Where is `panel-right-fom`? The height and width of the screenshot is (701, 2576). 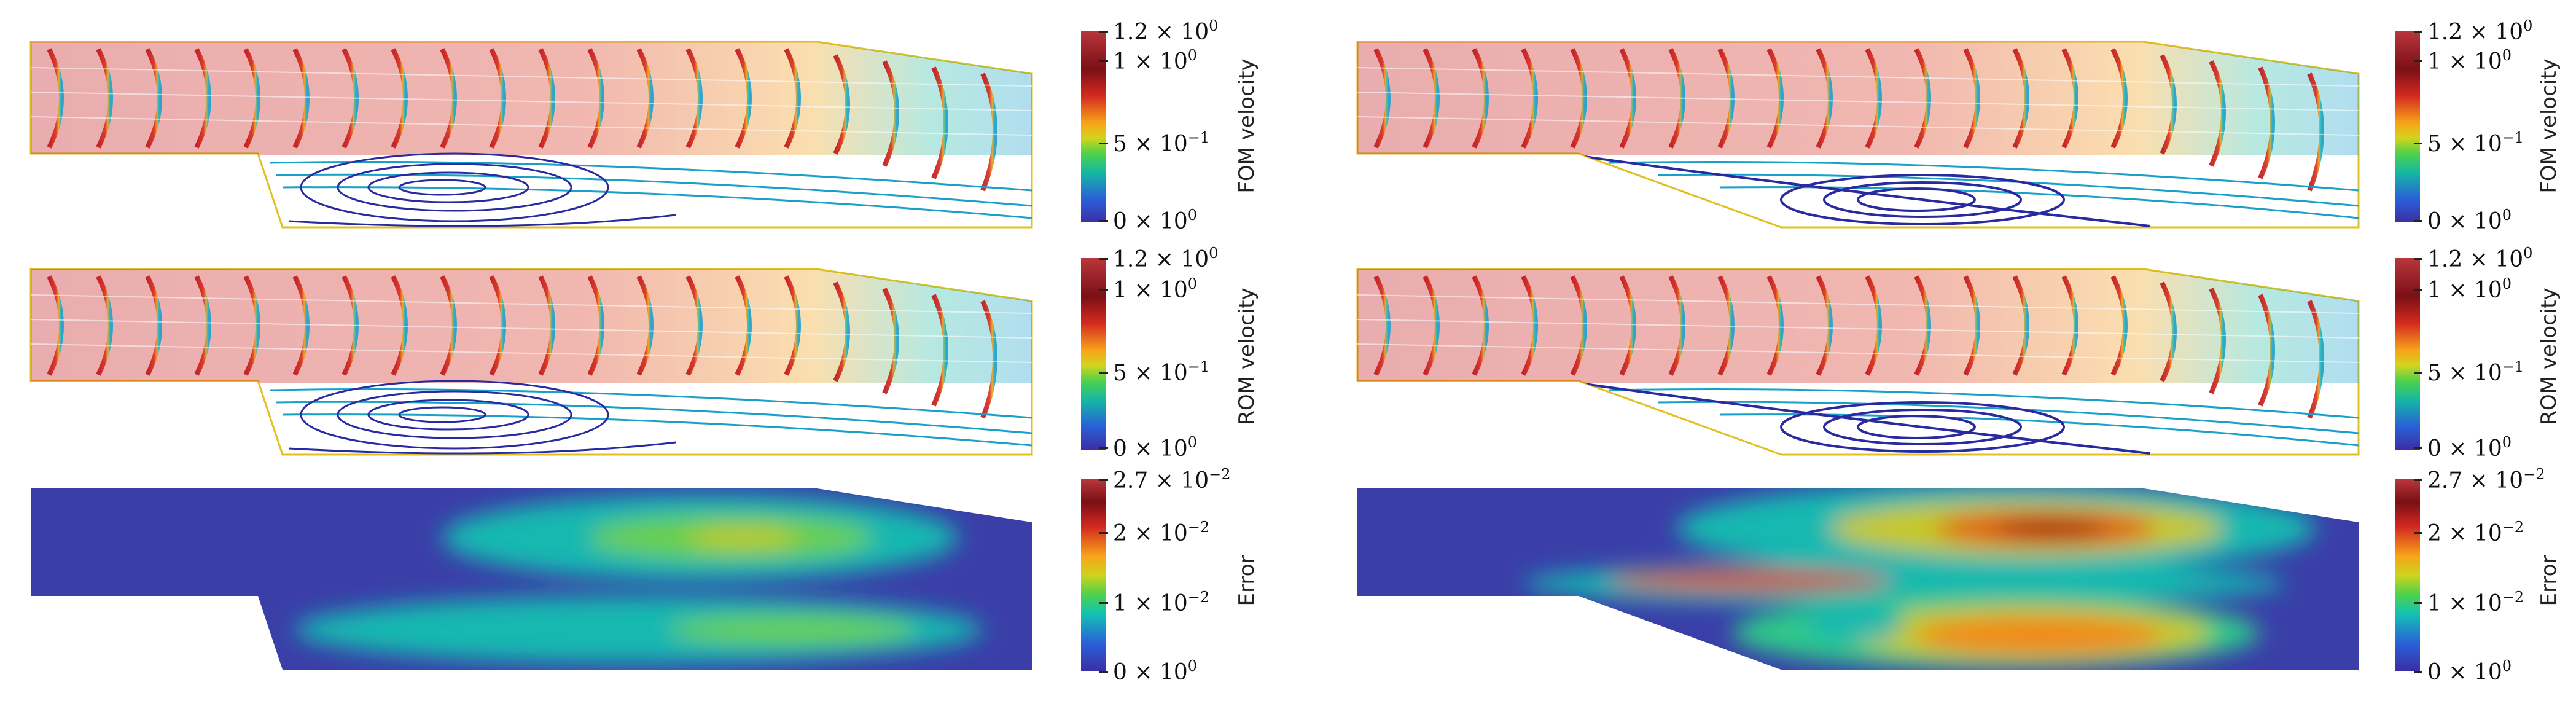 panel-right-fom is located at coordinates (1885, 132).